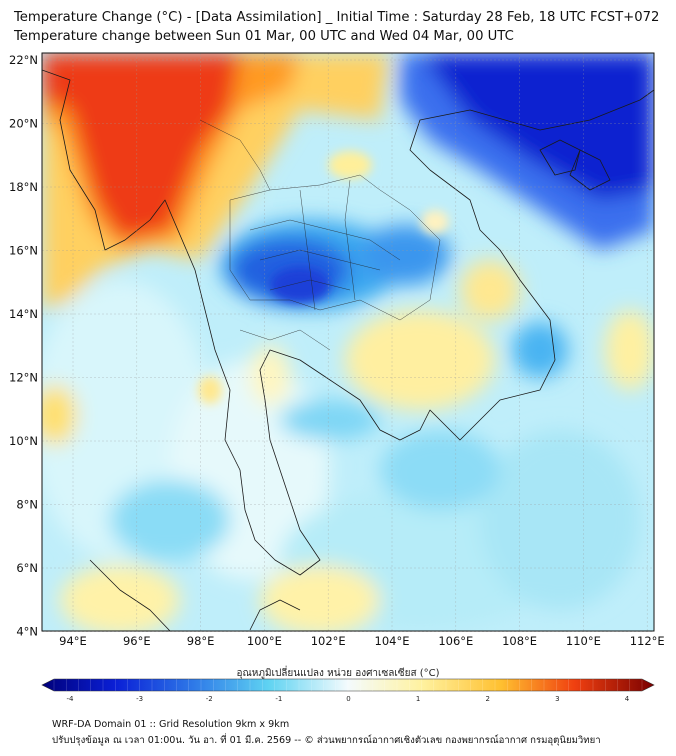  Describe the element at coordinates (23, 60) in the screenshot. I see `lat-label: 22°N` at that location.